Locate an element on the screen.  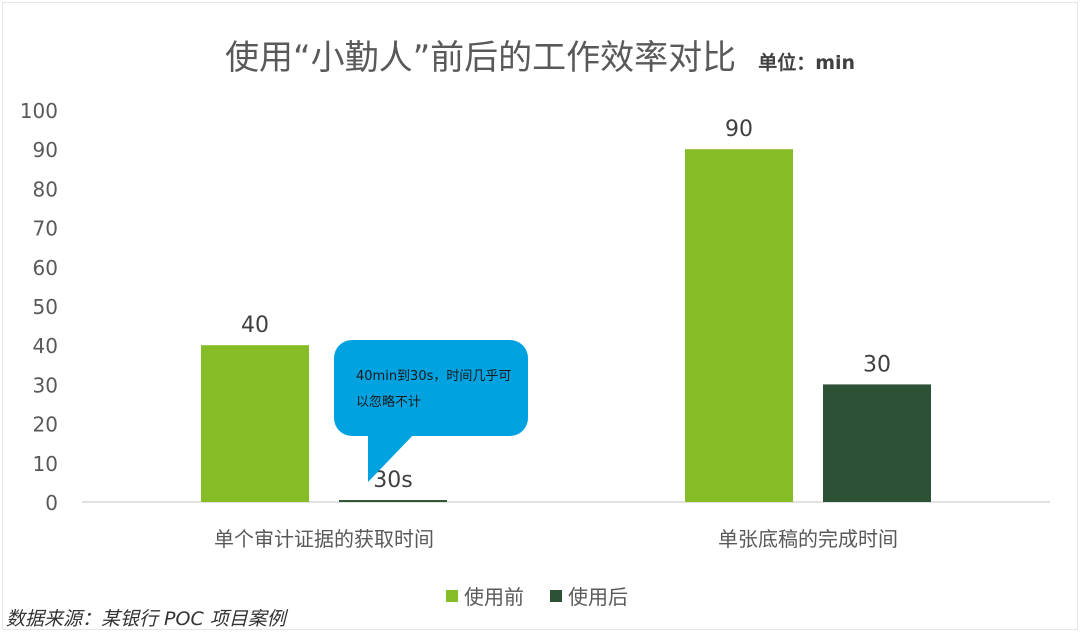
legend-label-after: 使用后 is located at coordinates (598, 597).